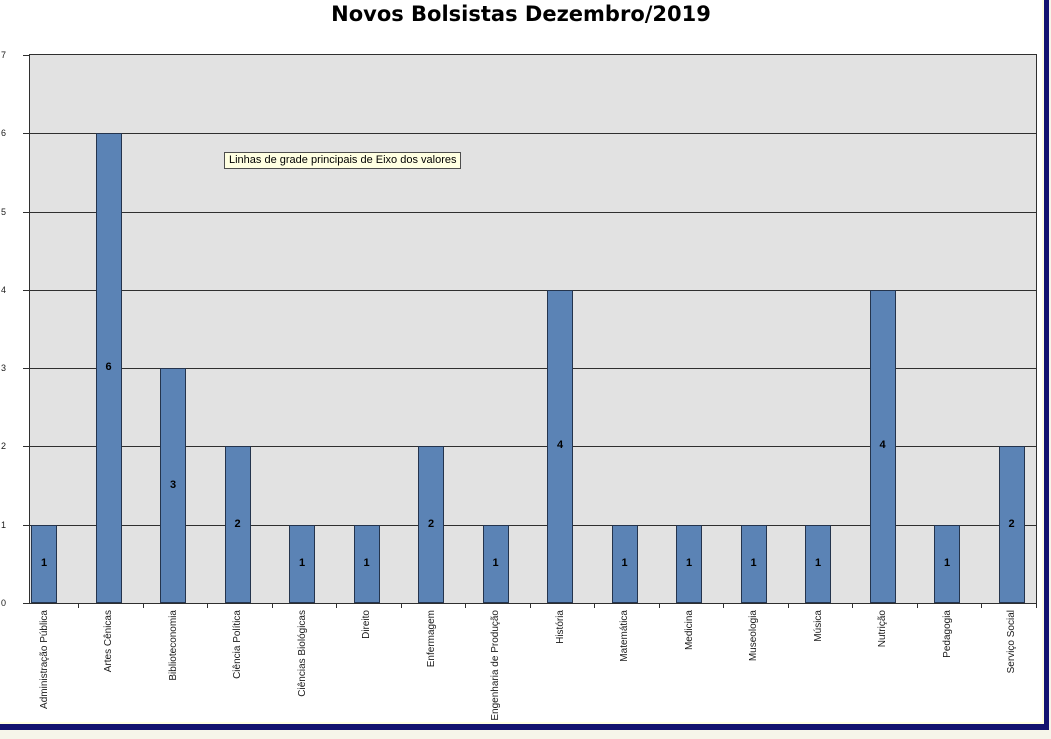  Describe the element at coordinates (431, 639) in the screenshot. I see `x-category-label: Enfermagem` at that location.